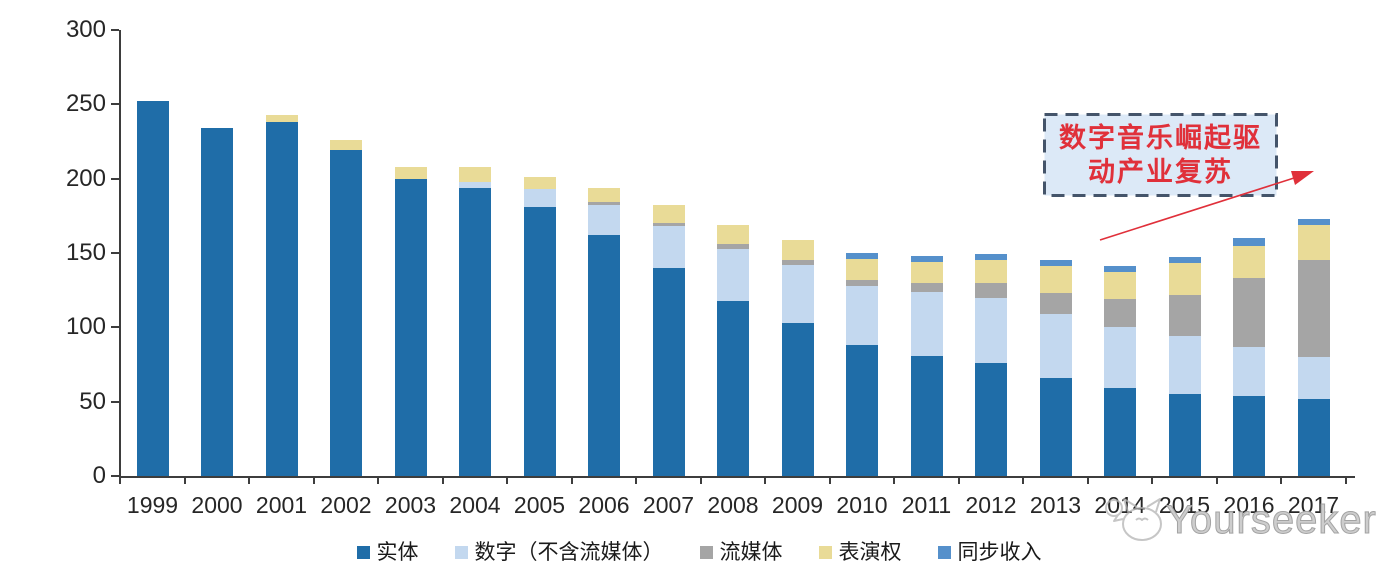 The image size is (1398, 582). Describe the element at coordinates (1133, 519) in the screenshot. I see `cat-logo-icon` at that location.